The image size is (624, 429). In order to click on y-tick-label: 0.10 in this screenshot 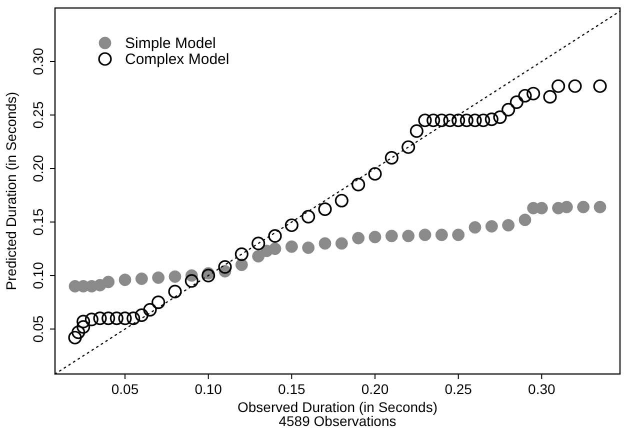, I will do `click(38, 276)`.